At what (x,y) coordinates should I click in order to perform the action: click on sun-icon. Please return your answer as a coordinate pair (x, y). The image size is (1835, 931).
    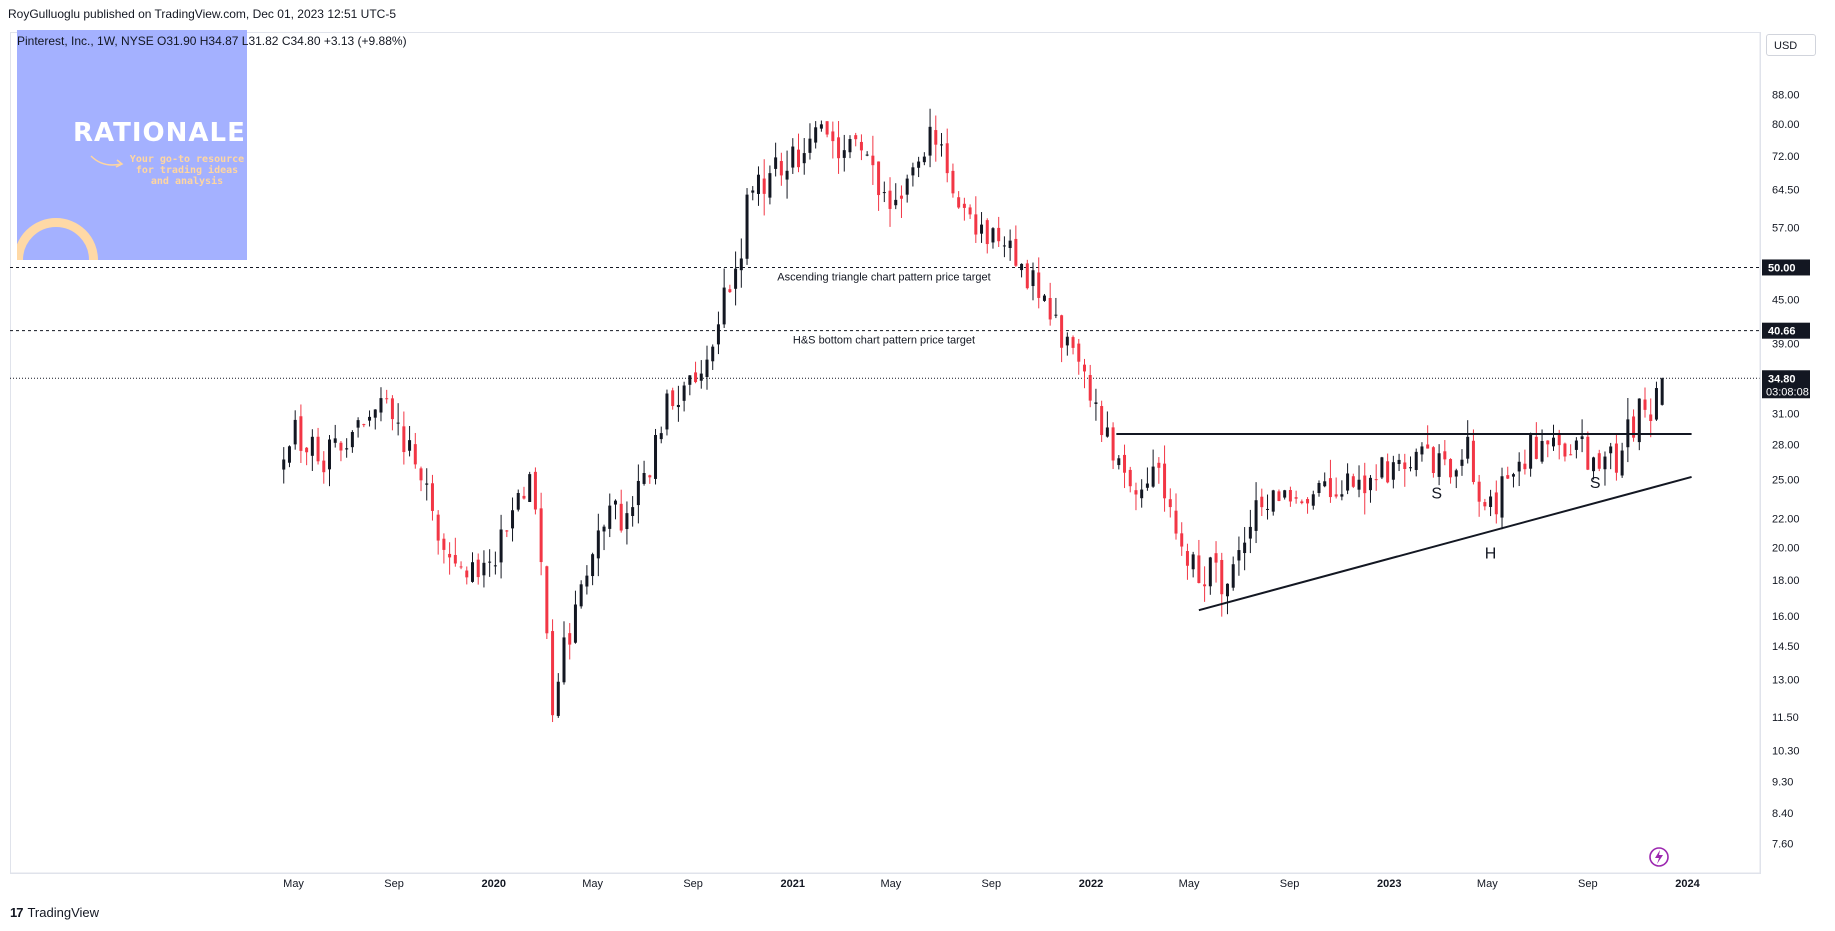
    Looking at the image, I should click on (57, 239).